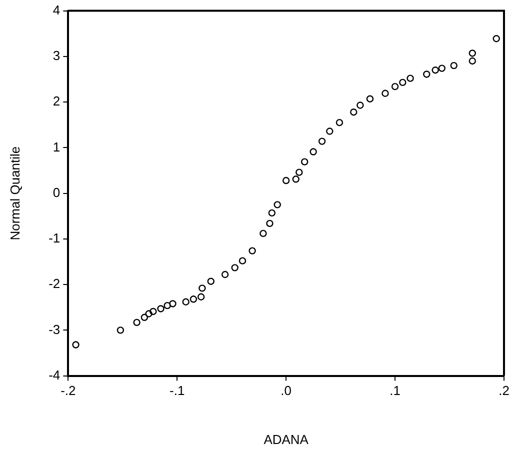 The image size is (518, 458). What do you see at coordinates (177, 390) in the screenshot?
I see `x-tick-label: -.1` at bounding box center [177, 390].